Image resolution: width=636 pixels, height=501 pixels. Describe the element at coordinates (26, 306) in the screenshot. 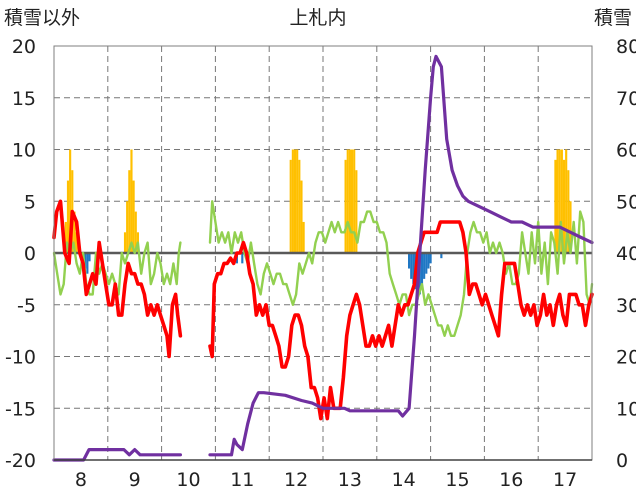

I see `y-tick-label: -5` at that location.